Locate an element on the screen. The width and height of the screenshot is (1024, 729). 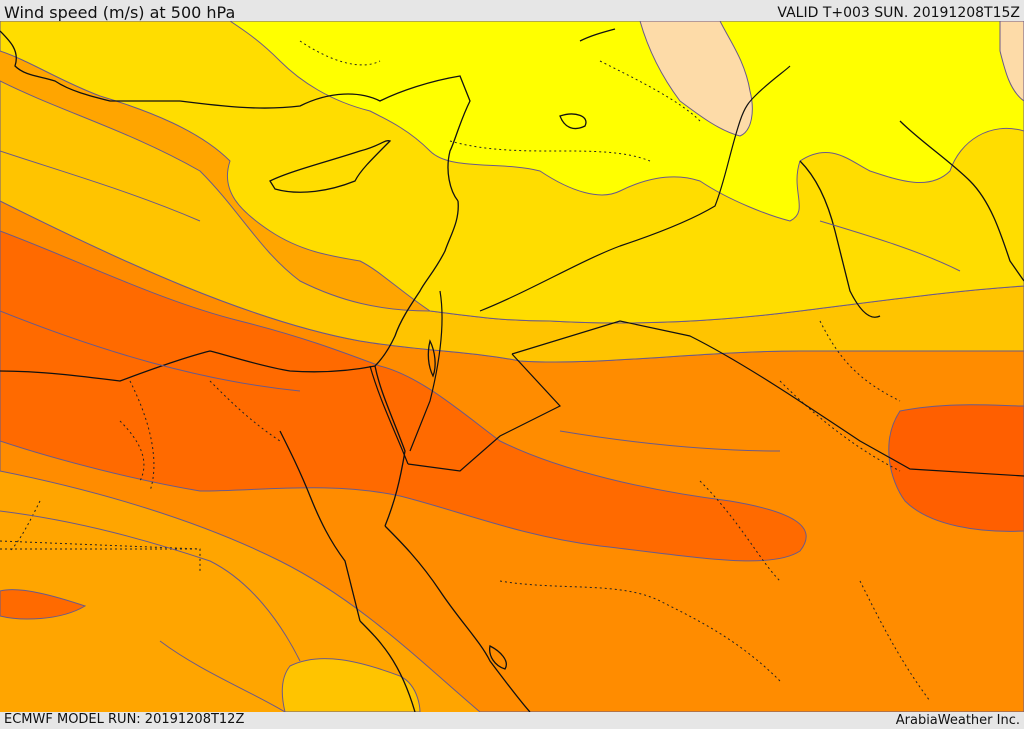
credit-label: ArabiaWeather Inc. is located at coordinates (957, 720).